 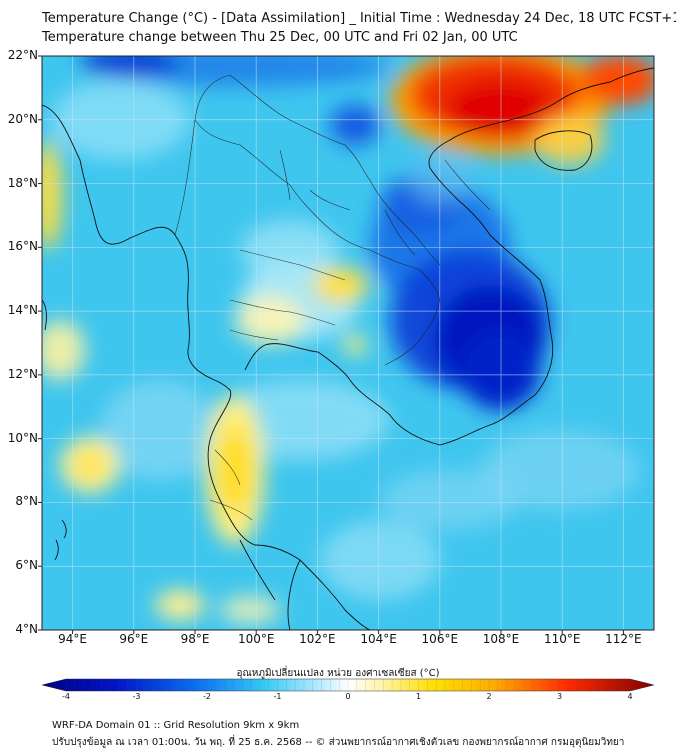 I want to click on lon-label: 98°E, so click(x=195, y=639).